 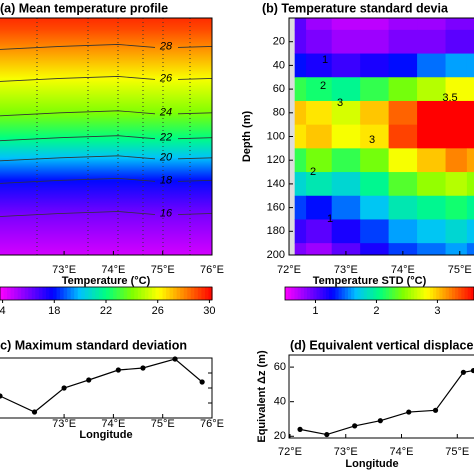 What do you see at coordinates (166, 180) in the screenshot?
I see `contour-label: 18` at bounding box center [166, 180].